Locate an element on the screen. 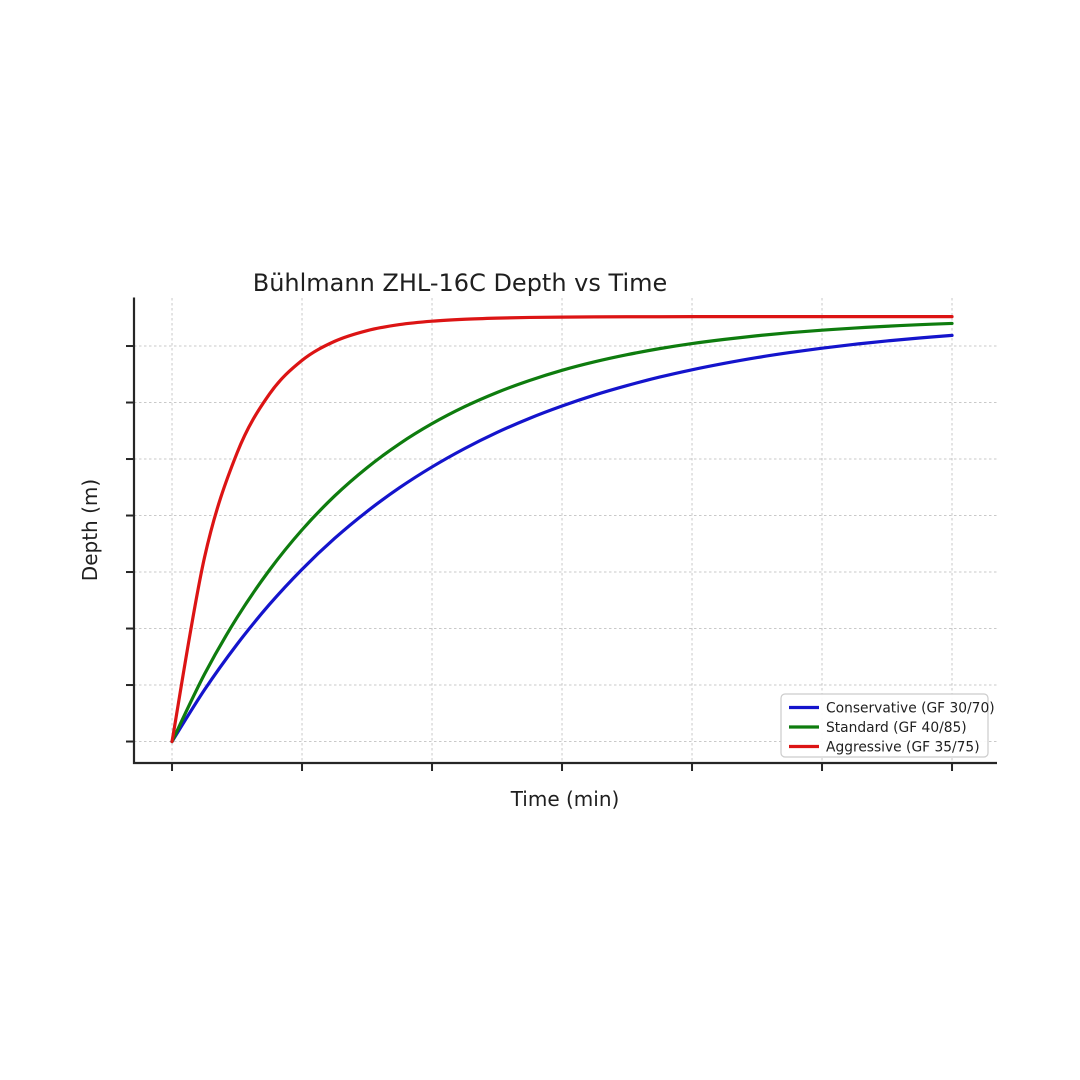 The height and width of the screenshot is (1080, 1080). legend-entry-conservative: Conservative (GF 30/70) is located at coordinates (892, 709).